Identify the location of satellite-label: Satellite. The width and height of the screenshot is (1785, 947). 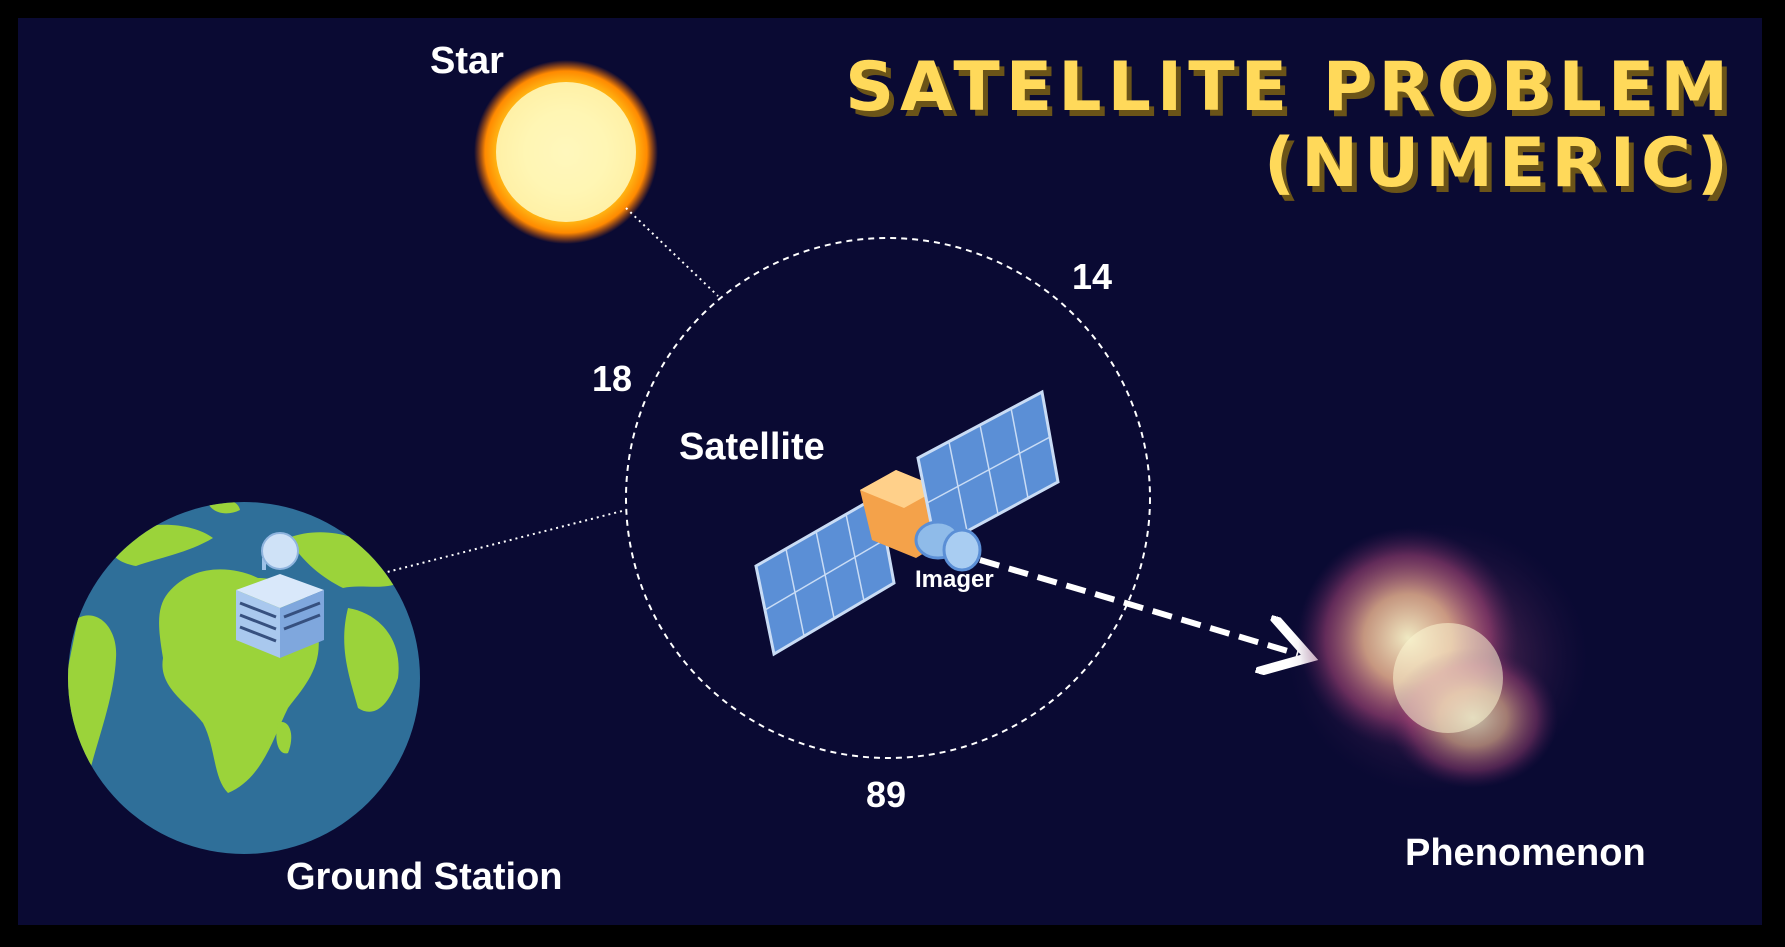
(752, 447).